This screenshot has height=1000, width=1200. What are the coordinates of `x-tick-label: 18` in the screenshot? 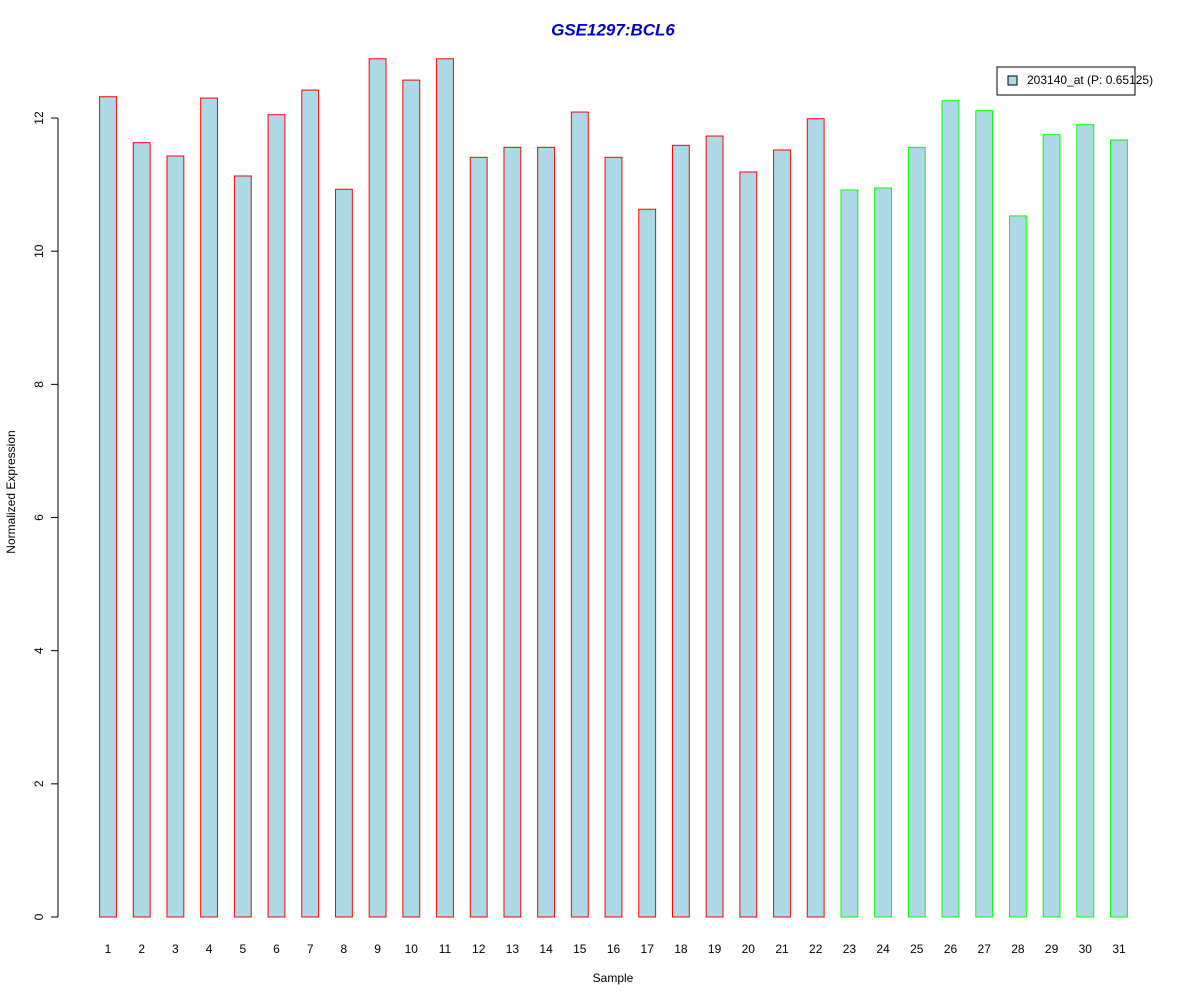 It's located at (681, 949).